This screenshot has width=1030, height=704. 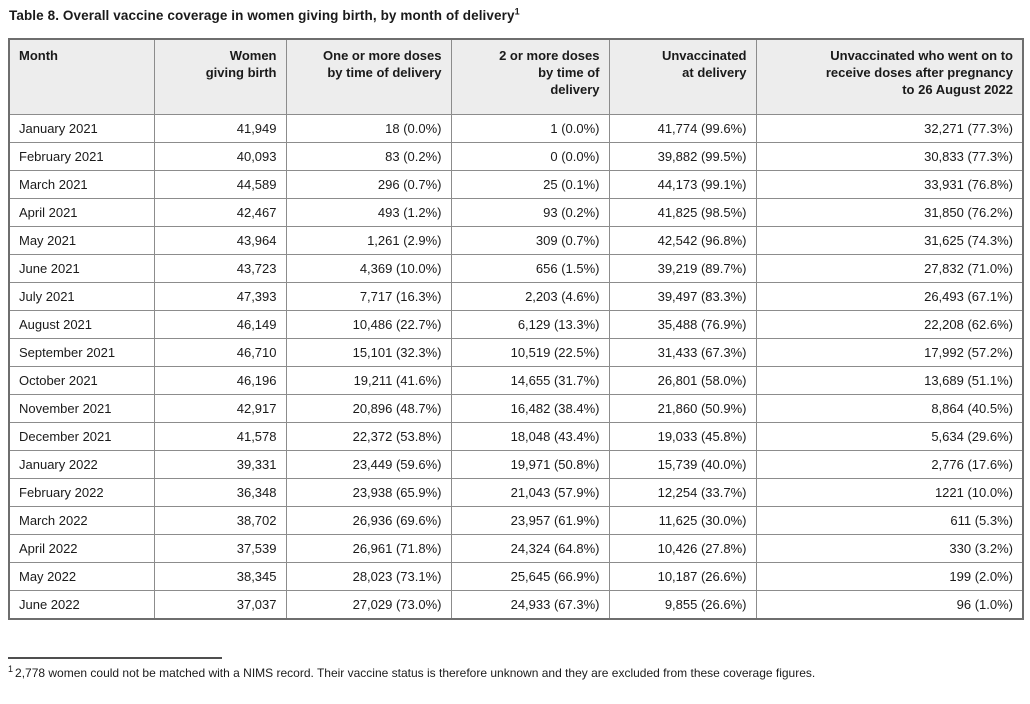 What do you see at coordinates (81, 520) in the screenshot?
I see `cell-month: March 2022` at bounding box center [81, 520].